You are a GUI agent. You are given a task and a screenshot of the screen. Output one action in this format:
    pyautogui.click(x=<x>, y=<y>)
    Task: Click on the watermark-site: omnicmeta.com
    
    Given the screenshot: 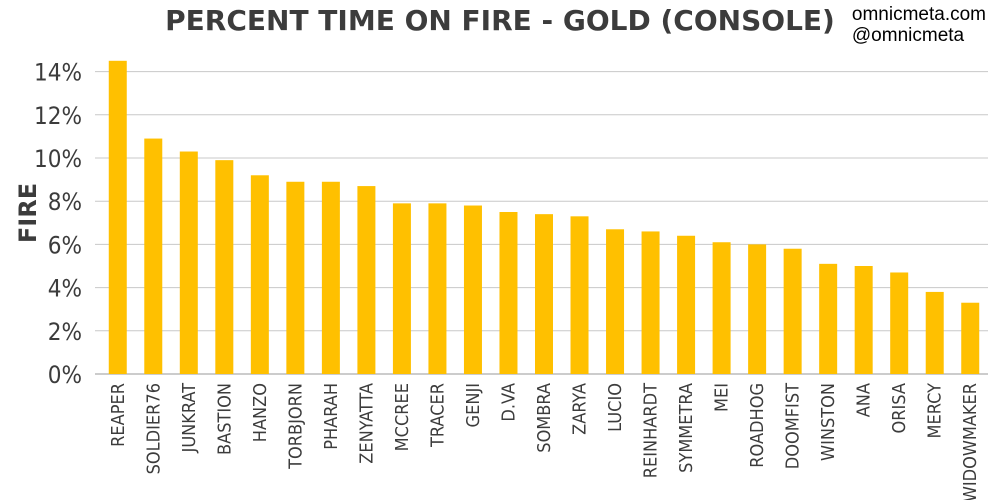 What is the action you would take?
    pyautogui.click(x=918, y=14)
    